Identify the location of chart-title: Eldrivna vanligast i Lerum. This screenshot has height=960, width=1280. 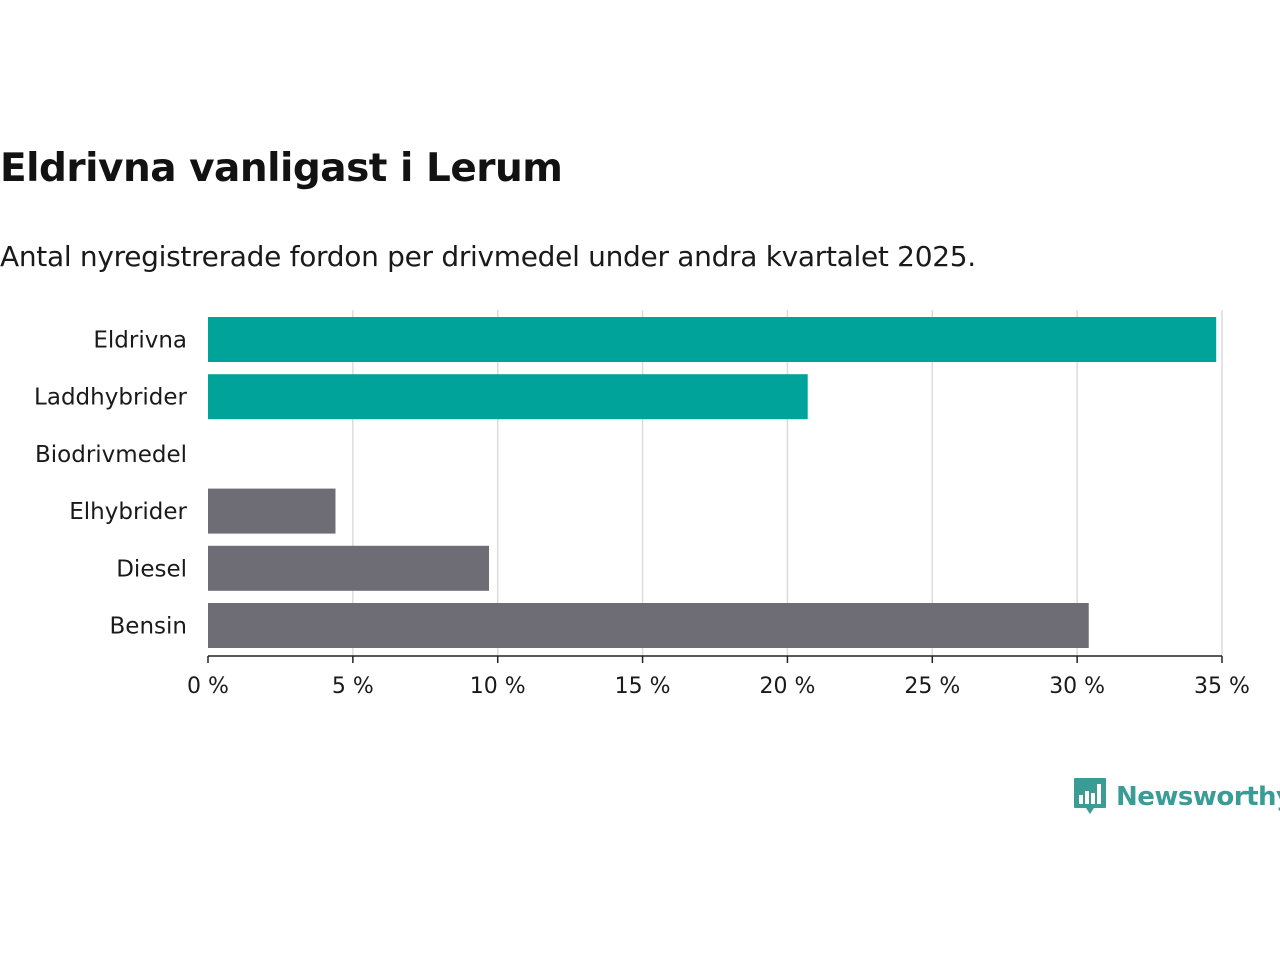
(281, 168).